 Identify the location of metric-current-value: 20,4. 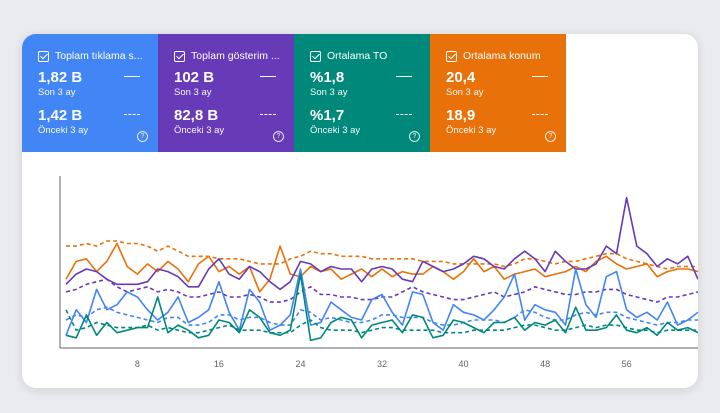
(461, 77).